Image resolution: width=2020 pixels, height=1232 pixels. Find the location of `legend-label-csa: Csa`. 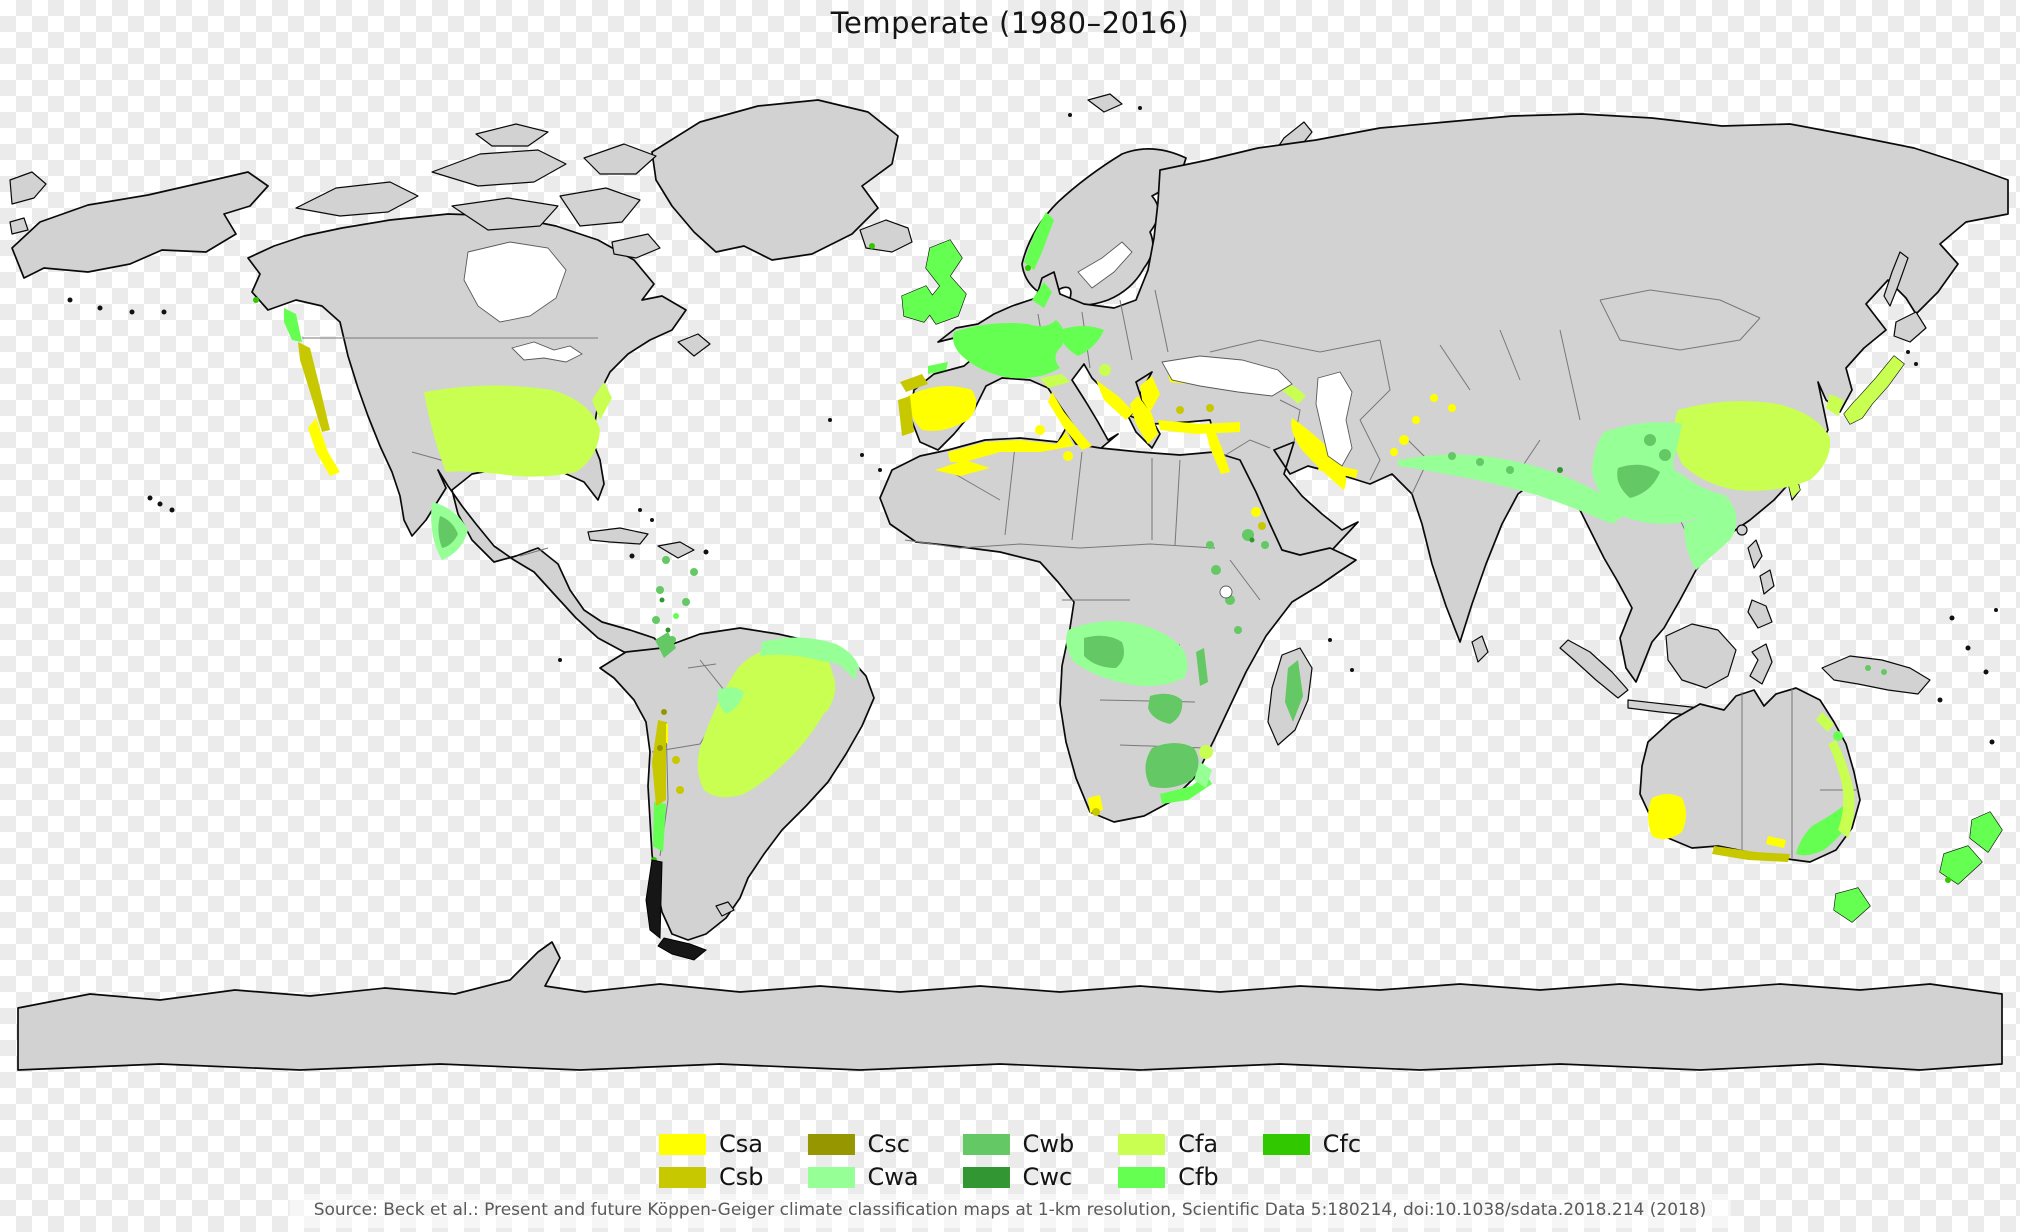

legend-label-csa: Csa is located at coordinates (740, 1144).